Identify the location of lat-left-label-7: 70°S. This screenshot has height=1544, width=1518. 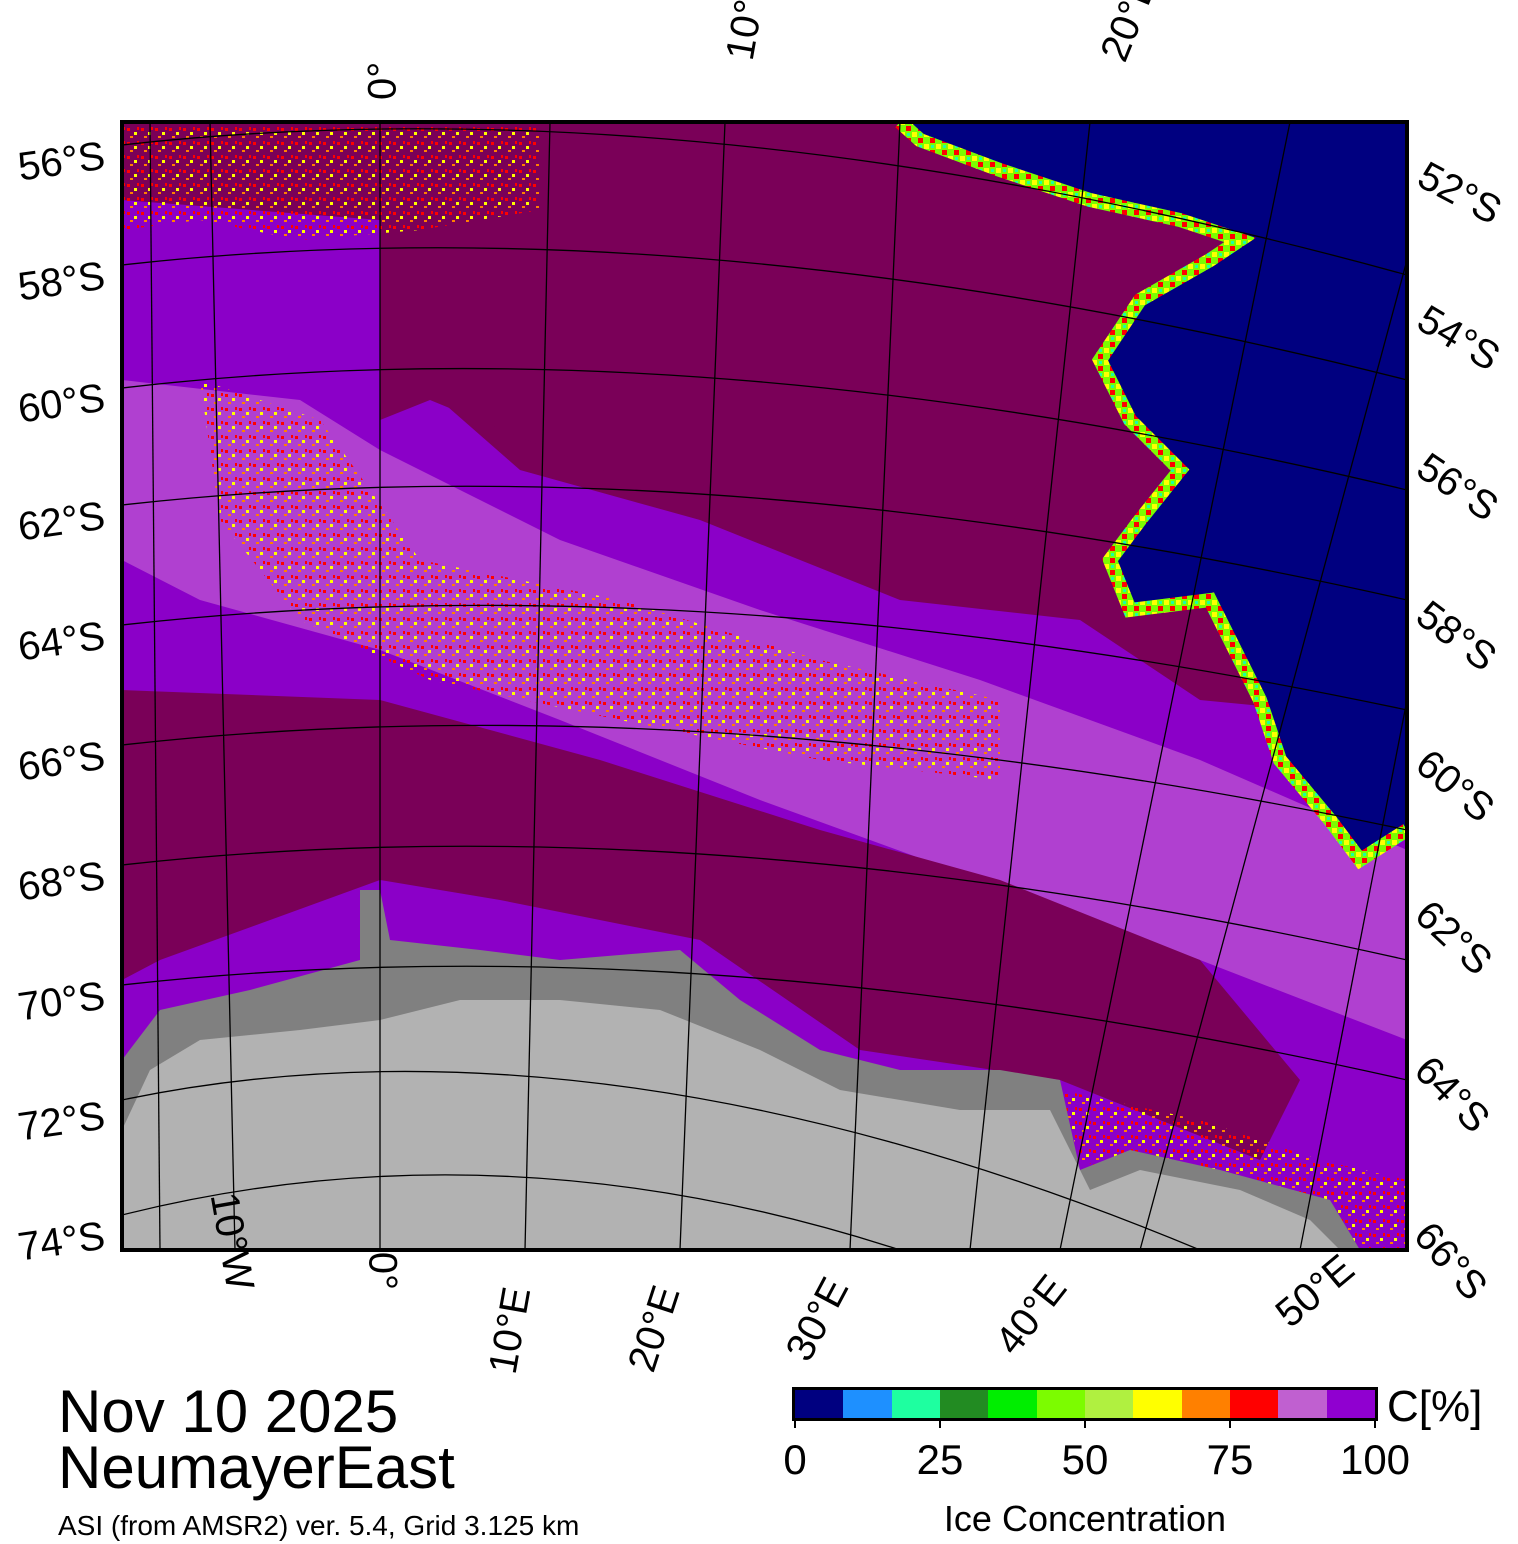
(61, 1002).